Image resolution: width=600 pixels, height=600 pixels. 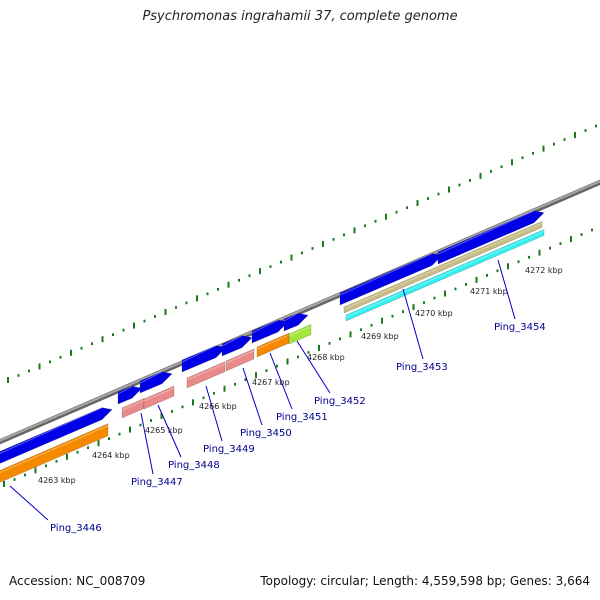 I want to click on gene-khaki, so click(x=443, y=267).